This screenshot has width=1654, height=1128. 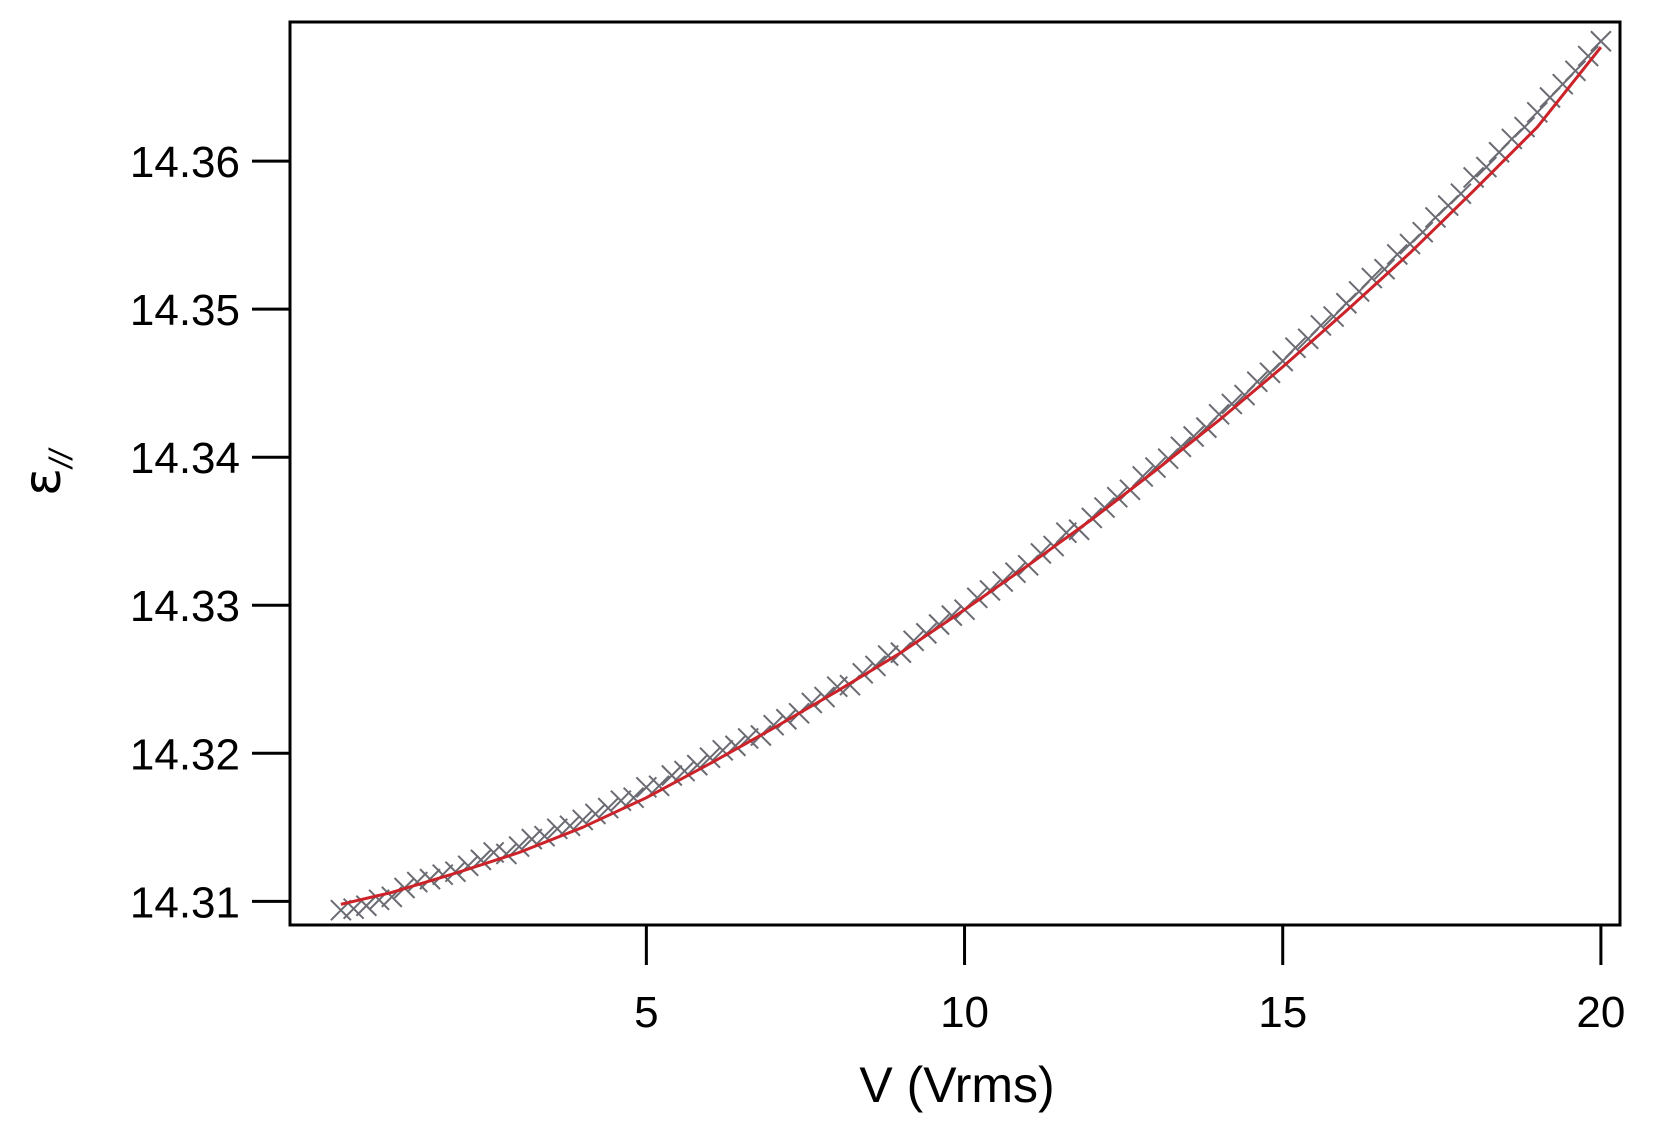 What do you see at coordinates (185, 754) in the screenshot?
I see `y-tick-label: 14.32` at bounding box center [185, 754].